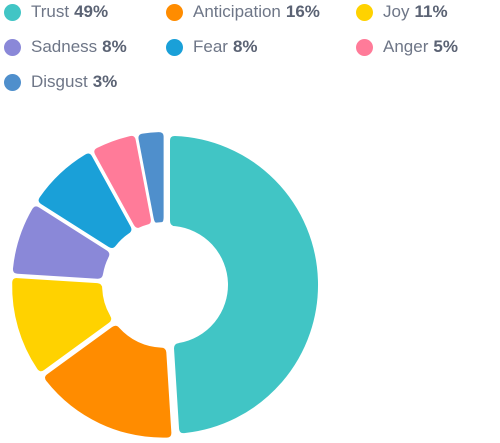  I want to click on legend-label-disgust: Disgust, so click(59, 81).